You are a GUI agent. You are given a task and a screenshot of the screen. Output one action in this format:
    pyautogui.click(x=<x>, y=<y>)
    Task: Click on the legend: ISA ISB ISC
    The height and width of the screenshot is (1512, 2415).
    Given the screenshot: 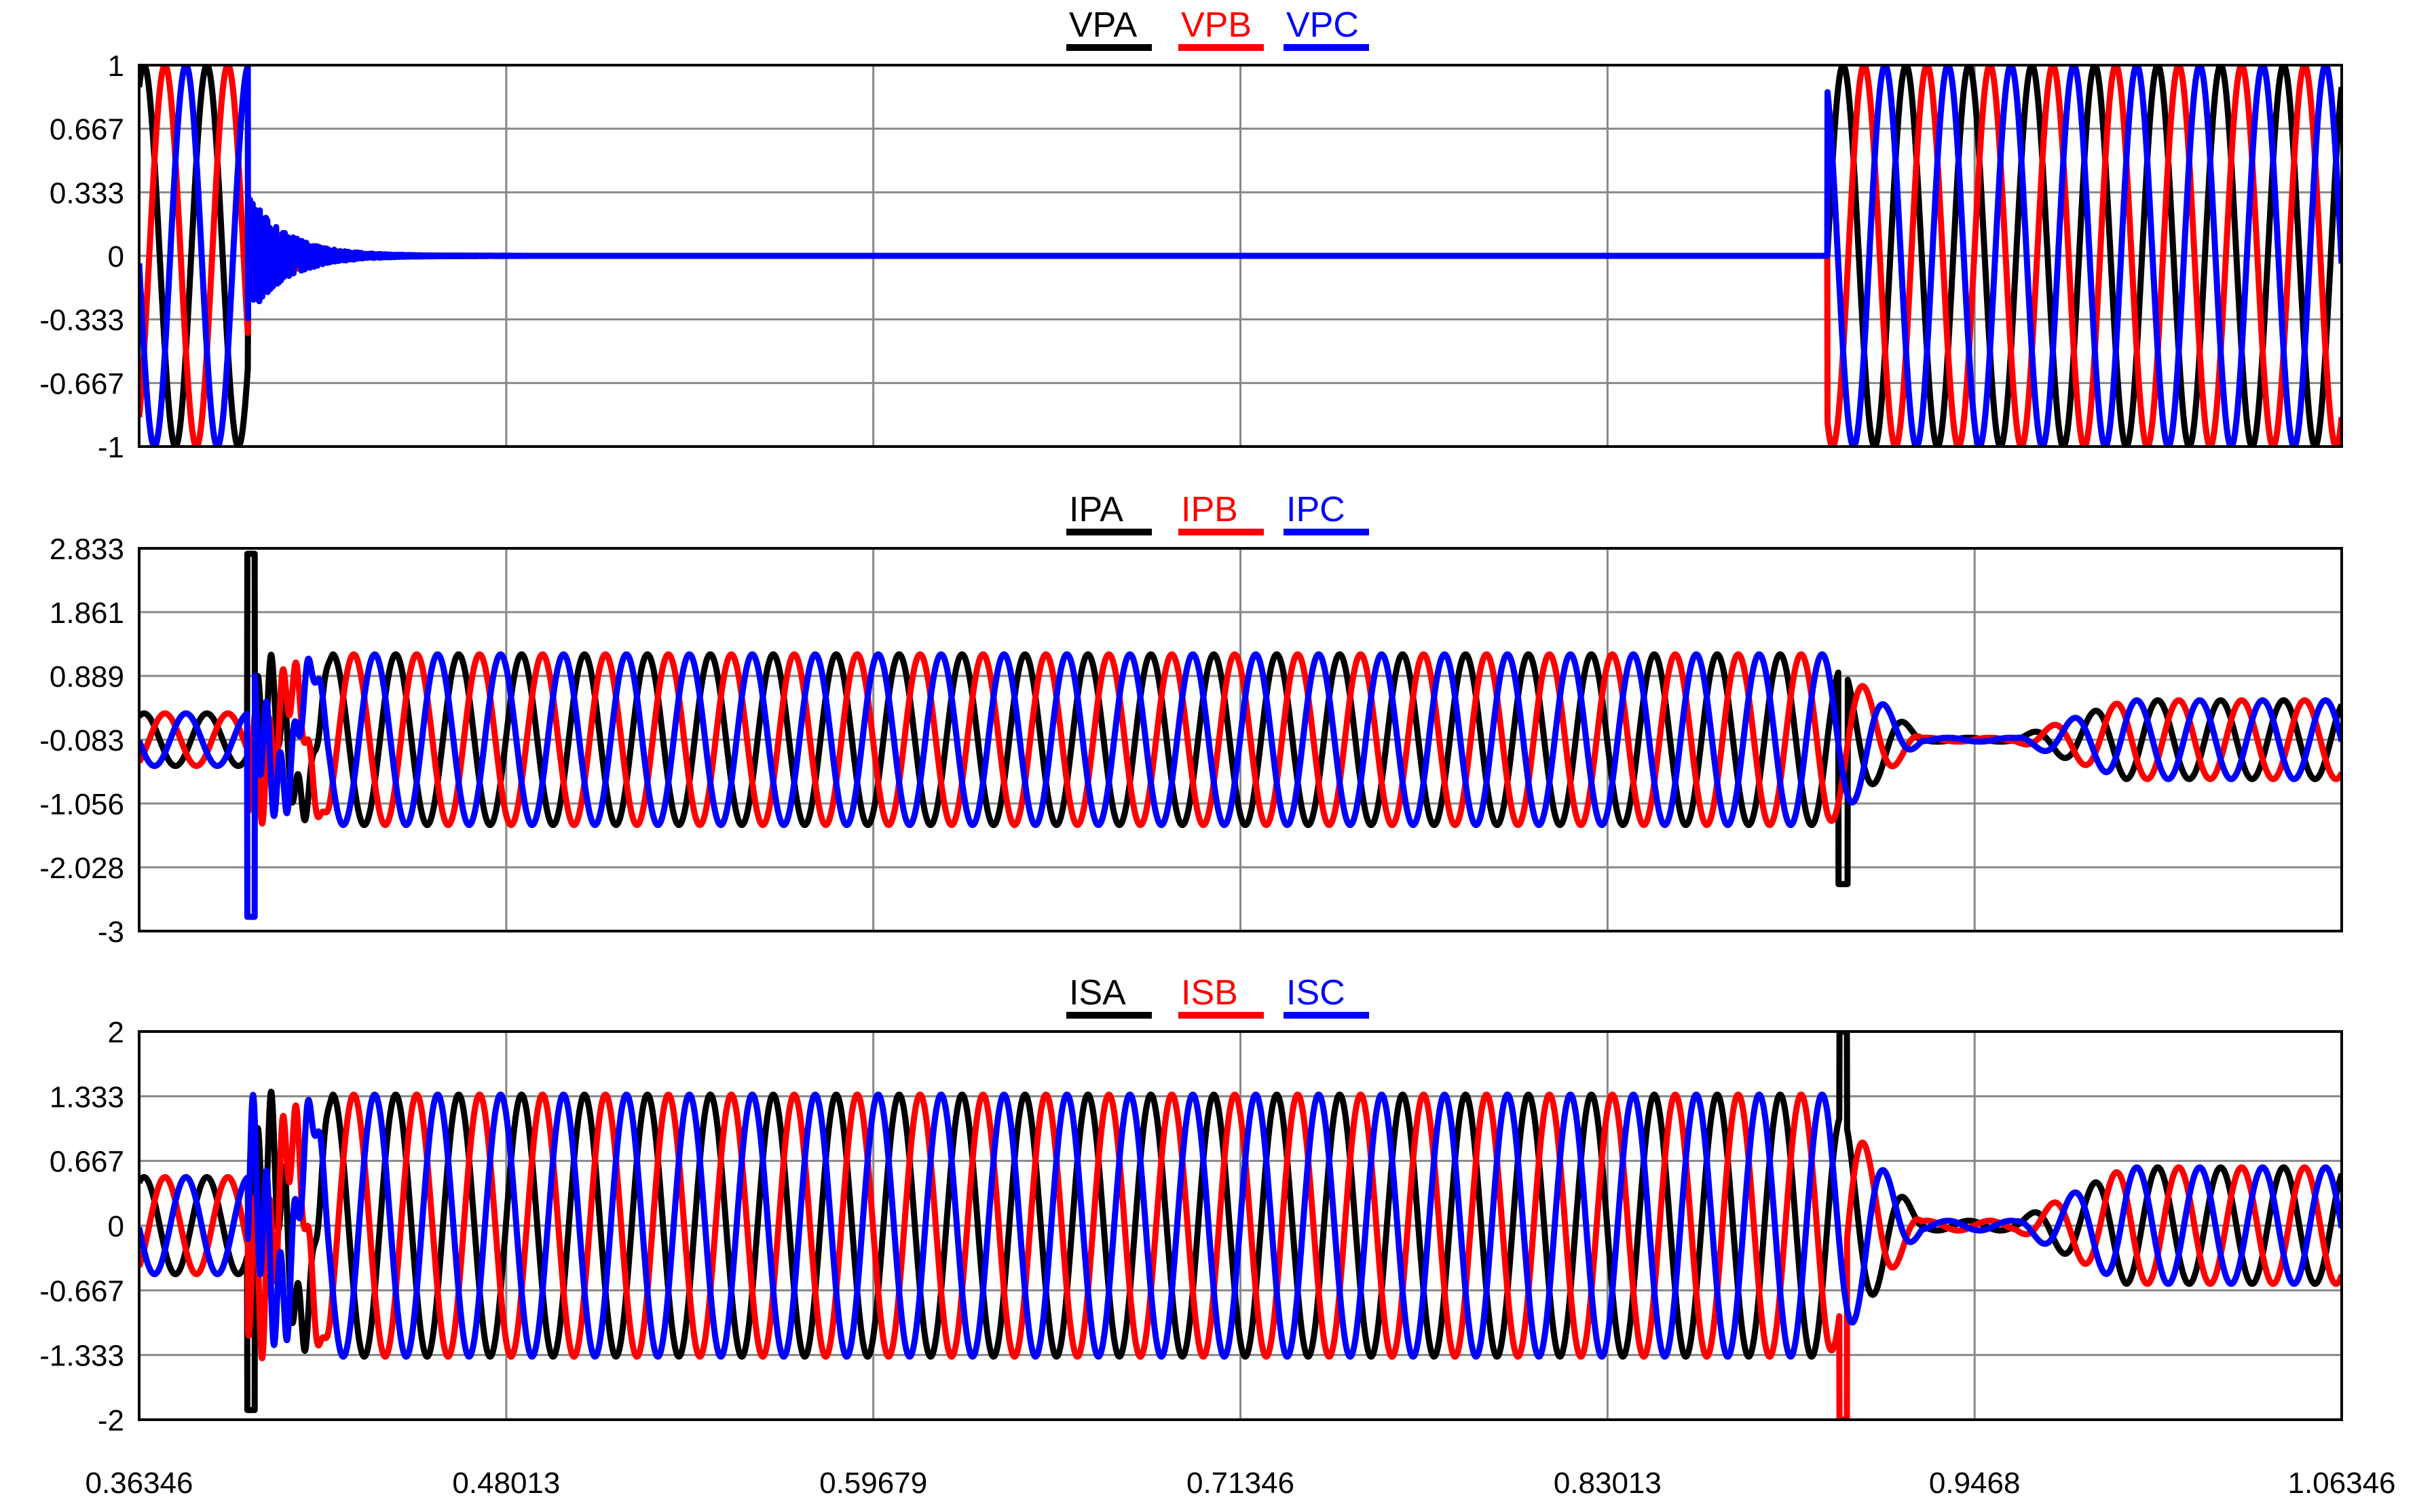 What is the action you would take?
    pyautogui.click(x=1217, y=994)
    